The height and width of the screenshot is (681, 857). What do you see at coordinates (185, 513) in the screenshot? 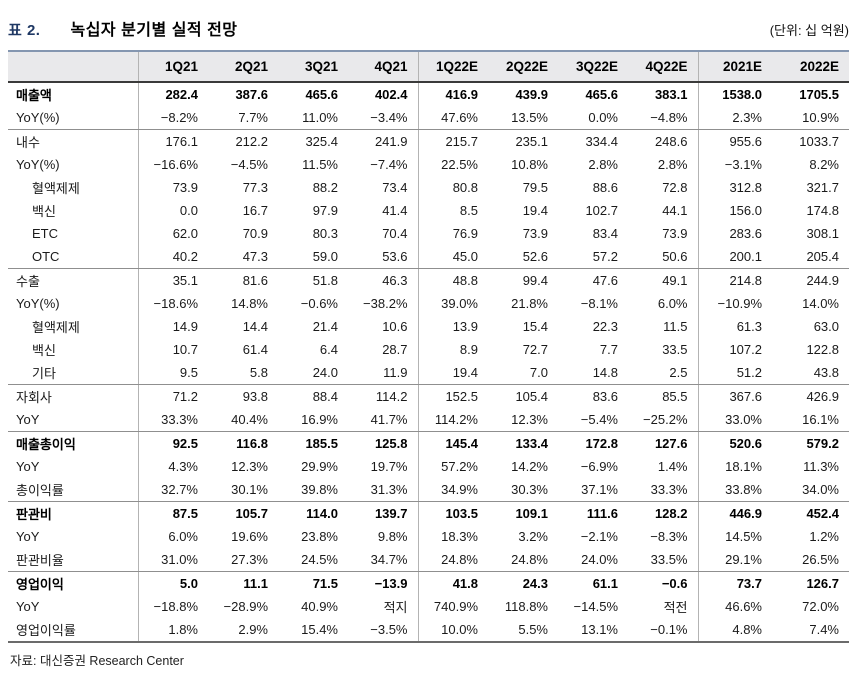
I see `cell: 87.5` at bounding box center [185, 513].